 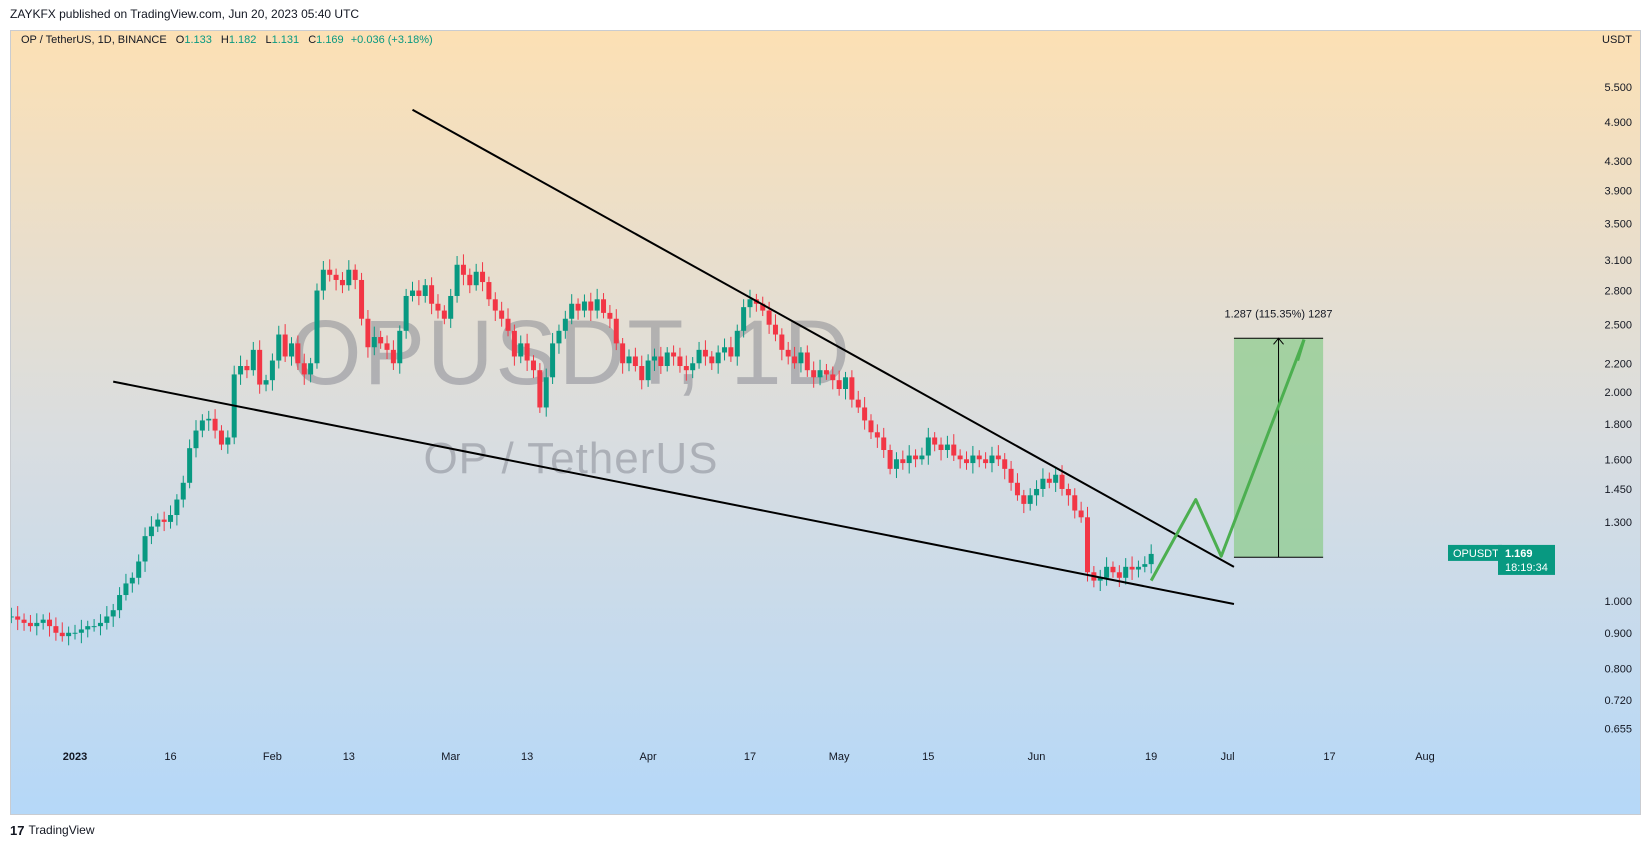 What do you see at coordinates (1617, 40) in the screenshot?
I see `price-axis-unit: USDT` at bounding box center [1617, 40].